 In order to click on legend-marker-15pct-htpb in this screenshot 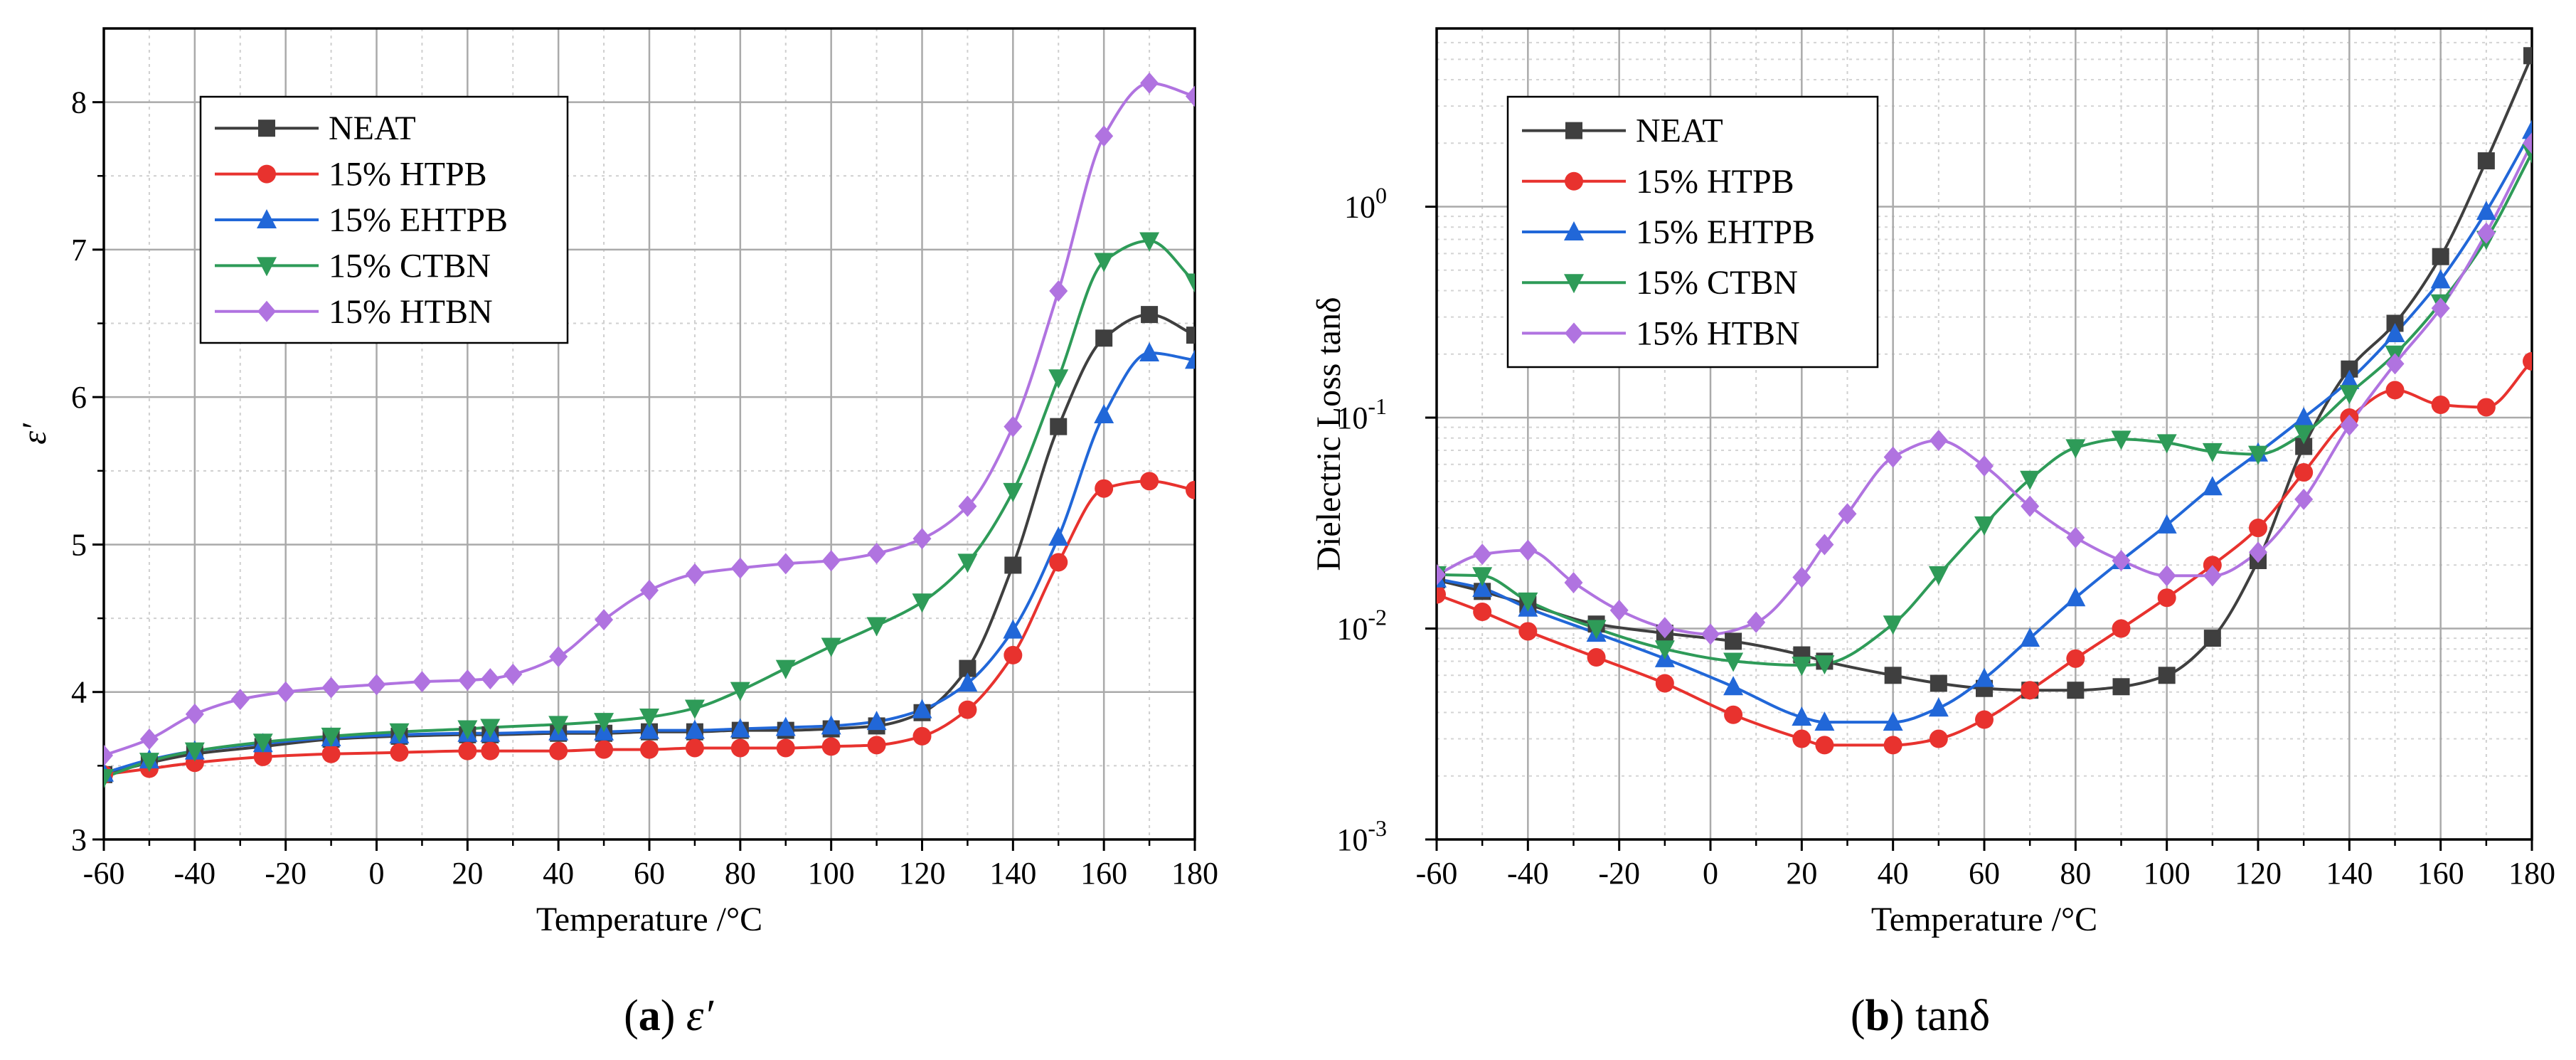, I will do `click(1574, 181)`.